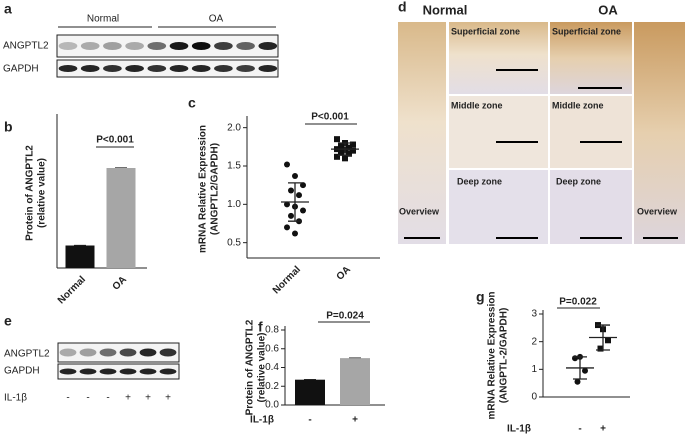 This screenshot has height=440, width=685. What do you see at coordinates (272, 348) in the screenshot?
I see `y-tick-label: 0.6` at bounding box center [272, 348].